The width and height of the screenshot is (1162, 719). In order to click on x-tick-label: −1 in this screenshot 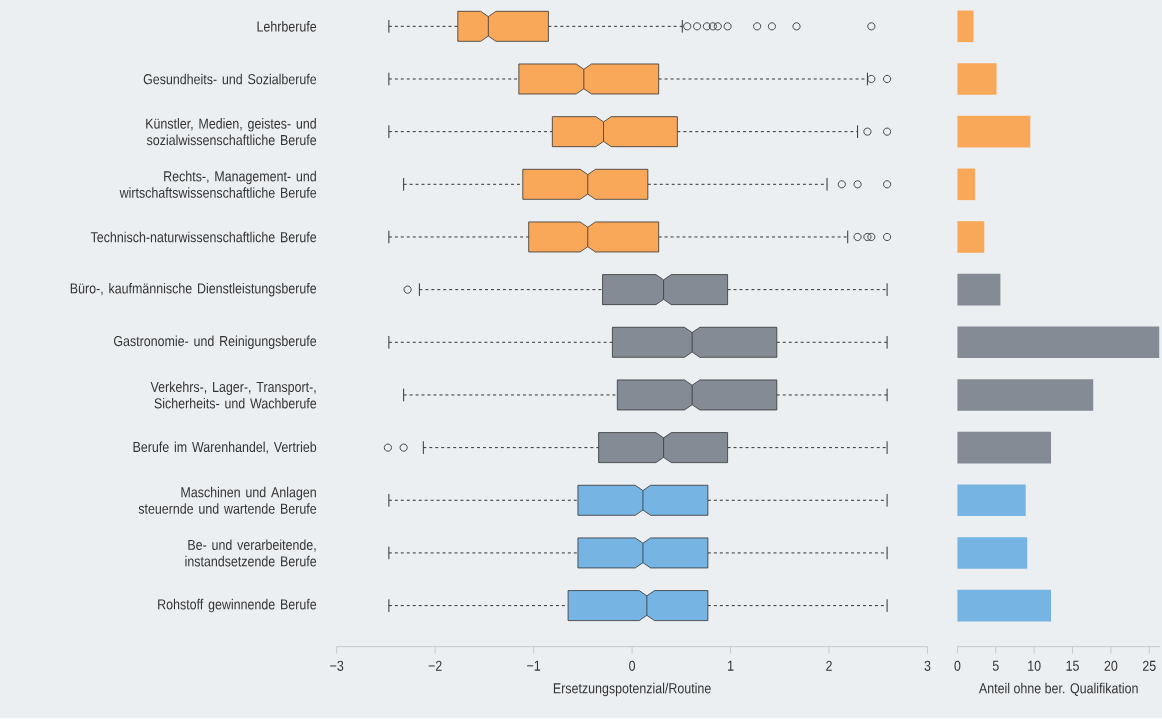, I will do `click(534, 665)`.